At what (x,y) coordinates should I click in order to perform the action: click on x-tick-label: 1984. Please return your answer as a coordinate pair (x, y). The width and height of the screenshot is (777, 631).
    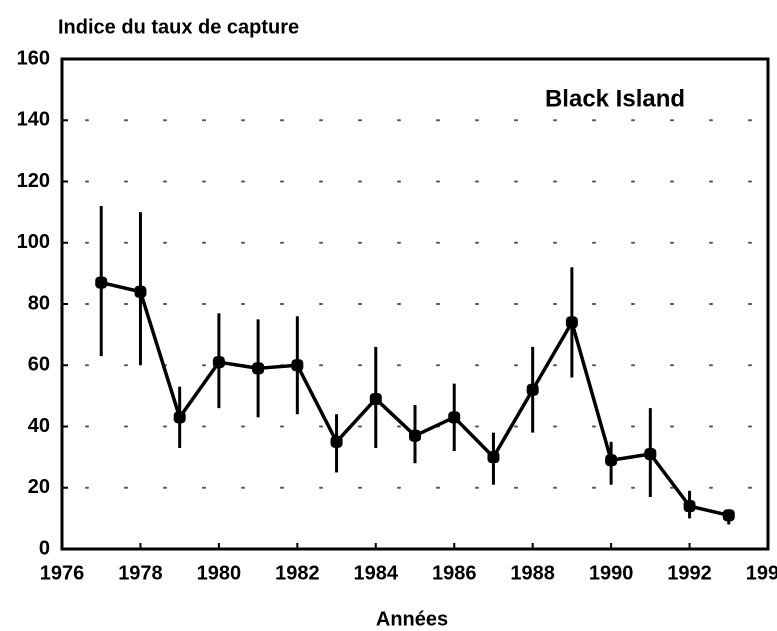
    Looking at the image, I should click on (376, 573).